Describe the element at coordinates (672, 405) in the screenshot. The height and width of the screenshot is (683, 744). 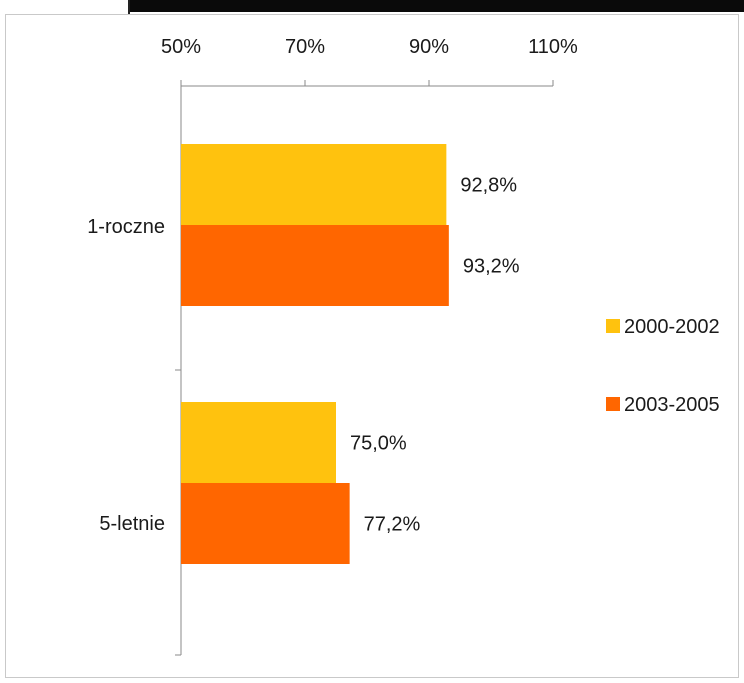
I see `legend-label: 2003-2005` at that location.